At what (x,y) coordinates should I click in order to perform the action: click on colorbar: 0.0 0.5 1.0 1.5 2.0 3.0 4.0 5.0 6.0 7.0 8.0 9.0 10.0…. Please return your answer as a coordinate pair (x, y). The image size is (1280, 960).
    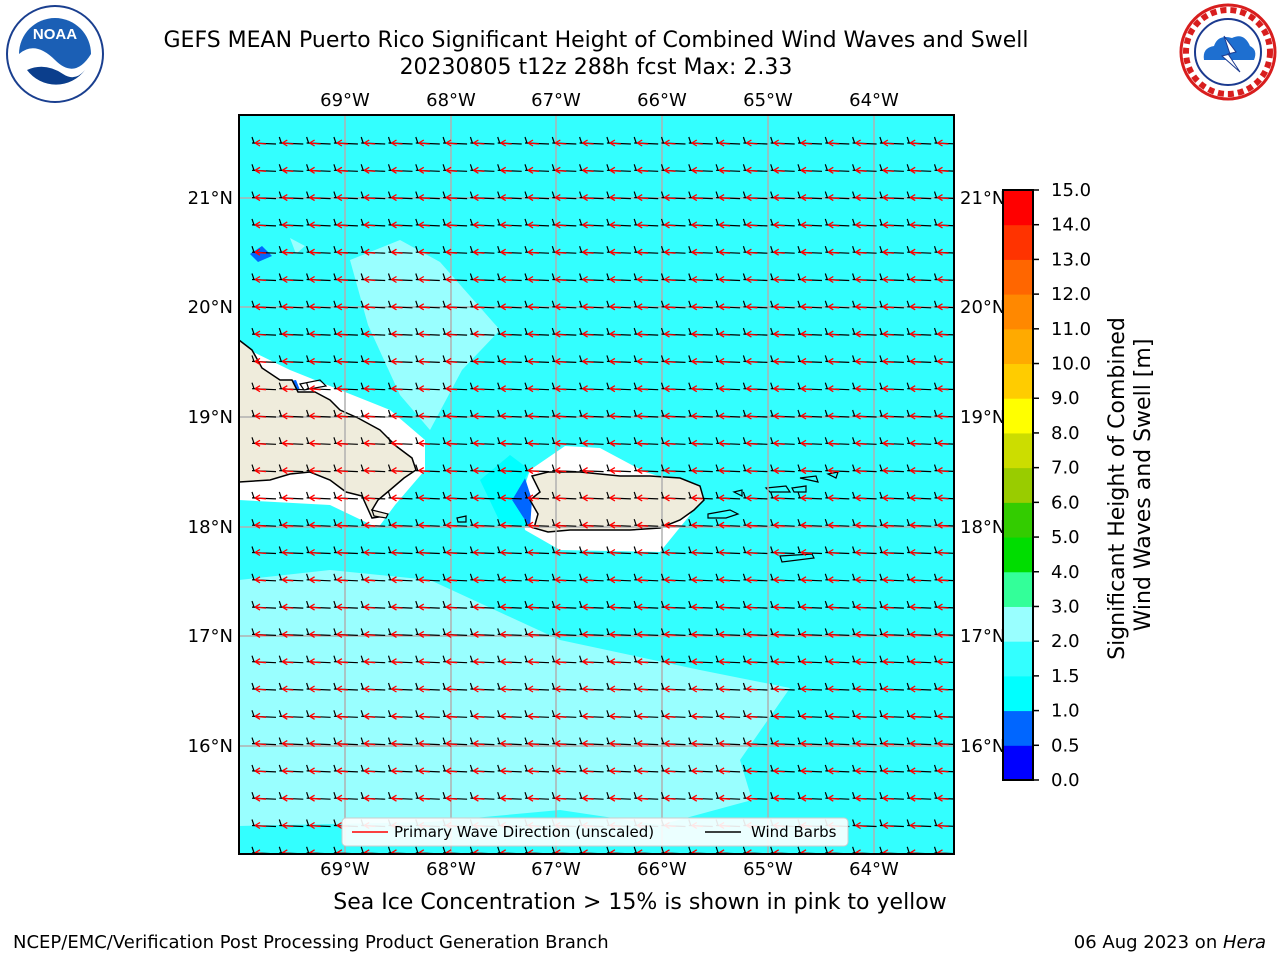
    Looking at the image, I should click on (1046, 485).